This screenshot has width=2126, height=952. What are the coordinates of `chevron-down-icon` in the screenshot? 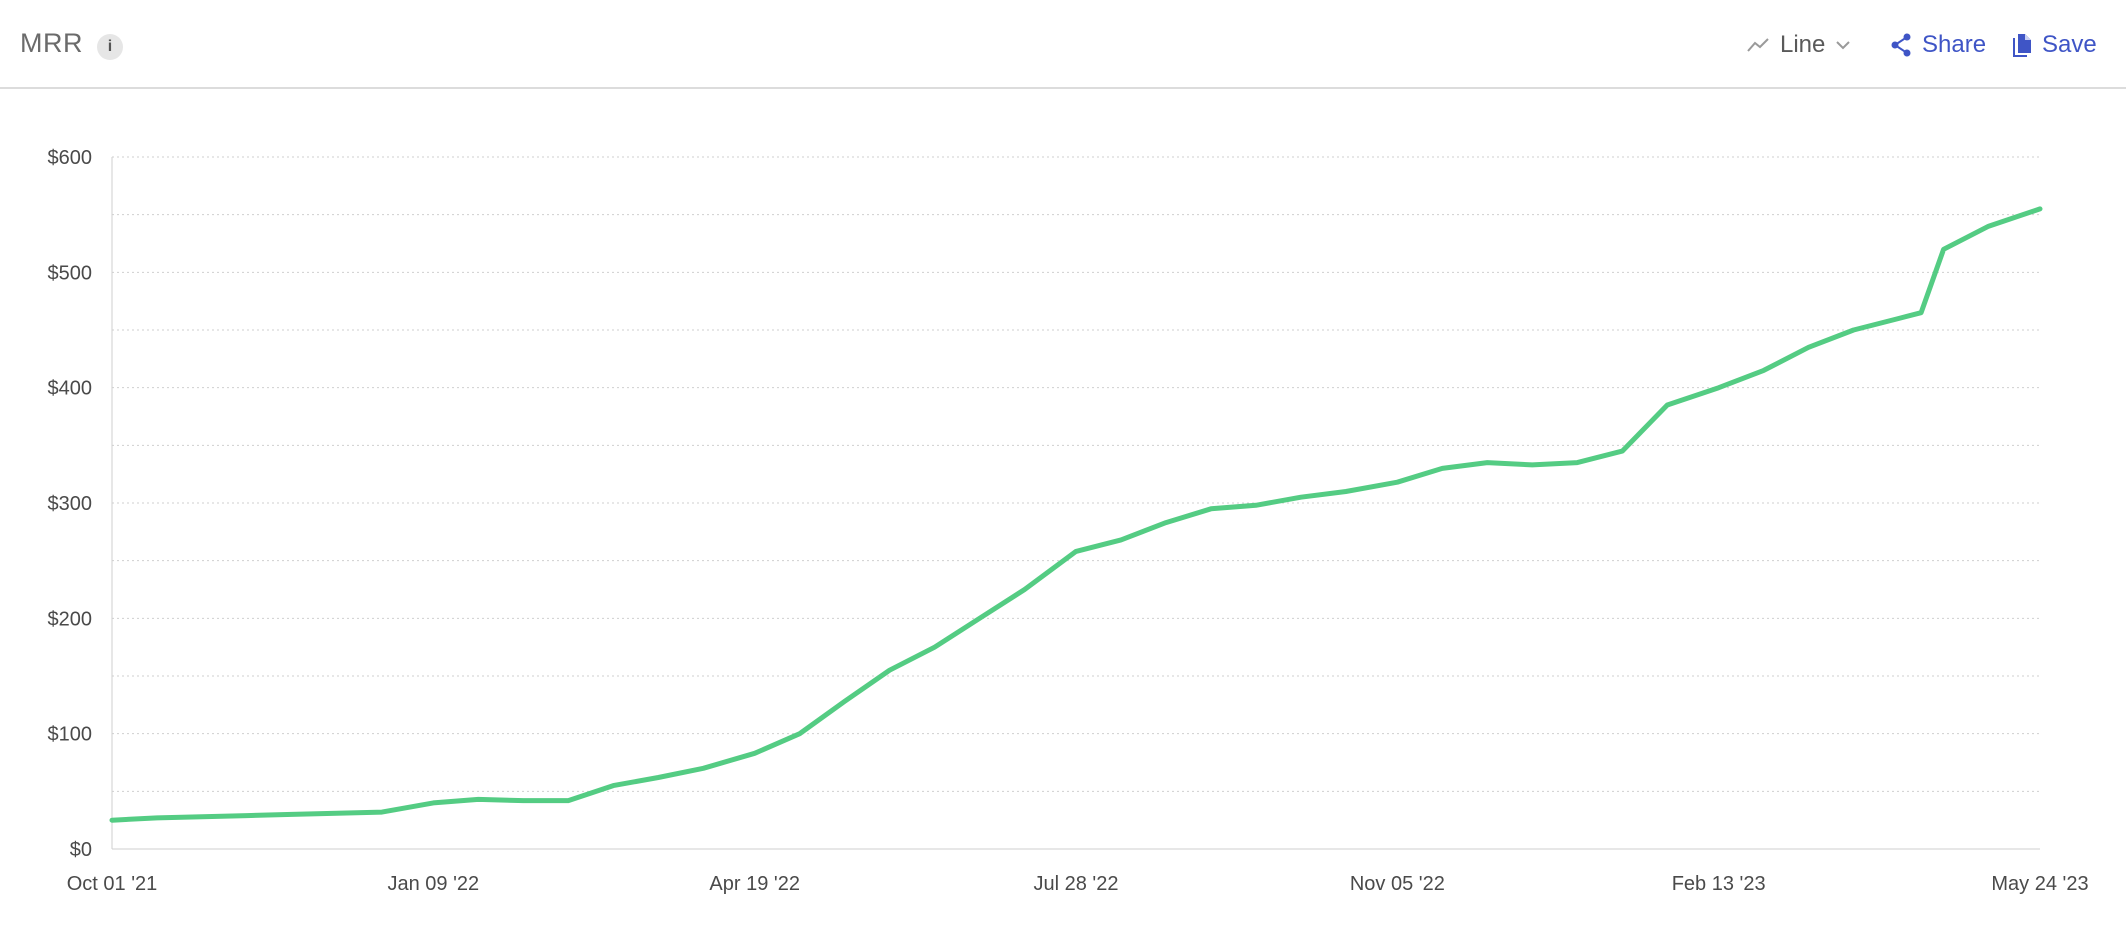 It's located at (1843, 45).